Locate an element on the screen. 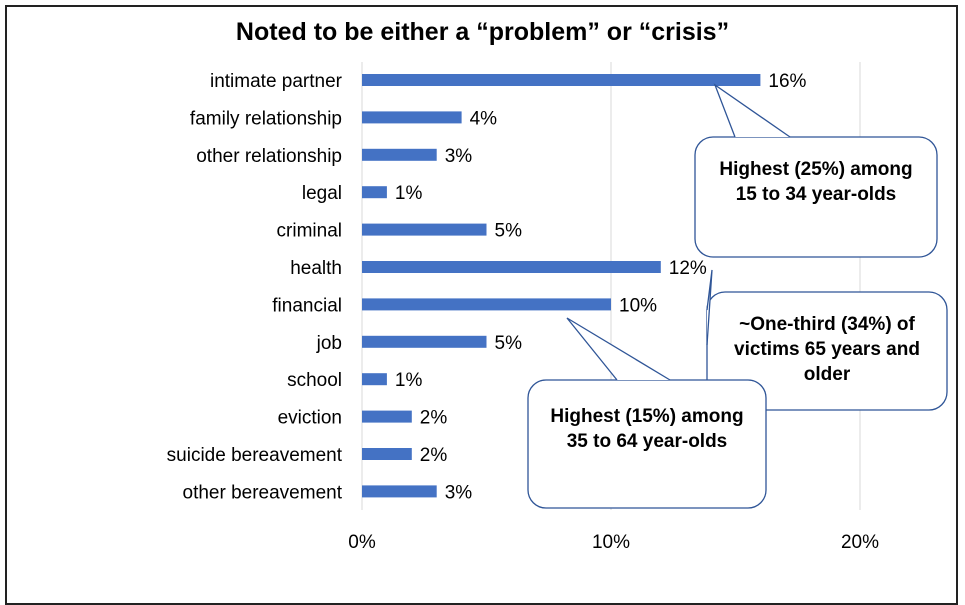 The width and height of the screenshot is (965, 605). category-label: eviction is located at coordinates (310, 418).